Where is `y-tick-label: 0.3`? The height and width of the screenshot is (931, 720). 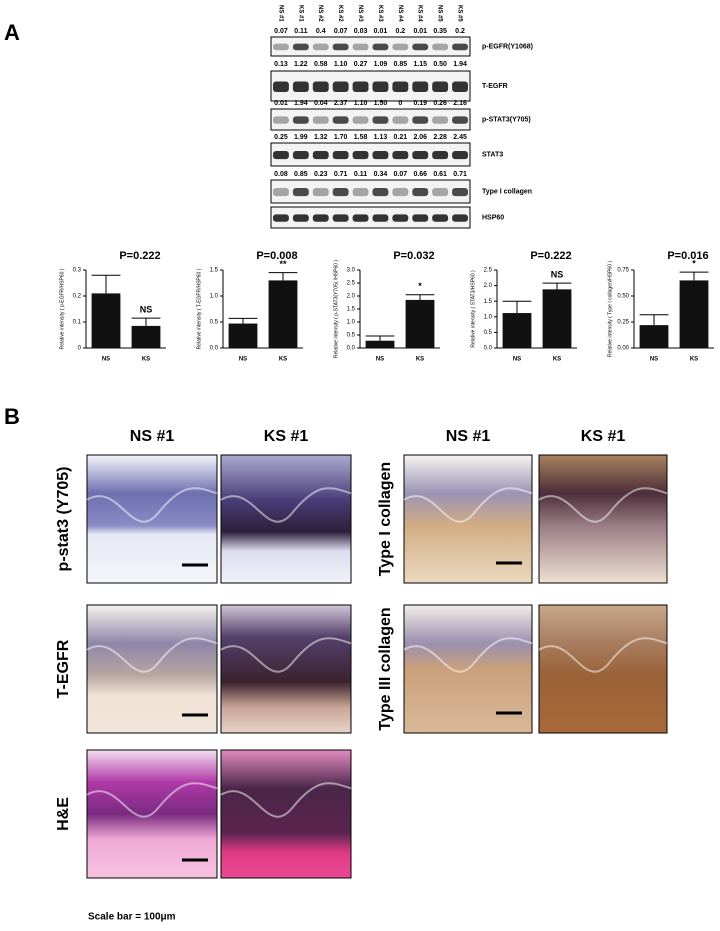 y-tick-label: 0.3 is located at coordinates (77, 271).